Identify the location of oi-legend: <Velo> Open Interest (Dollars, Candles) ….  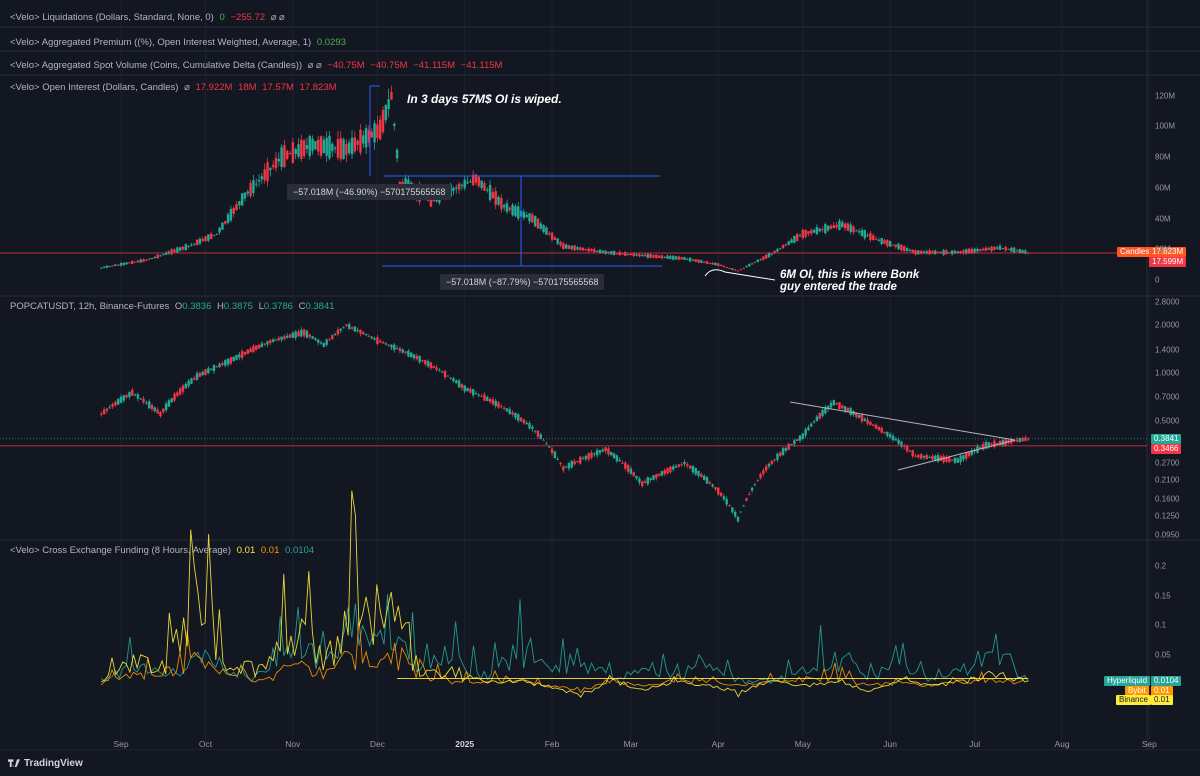
(175, 87).